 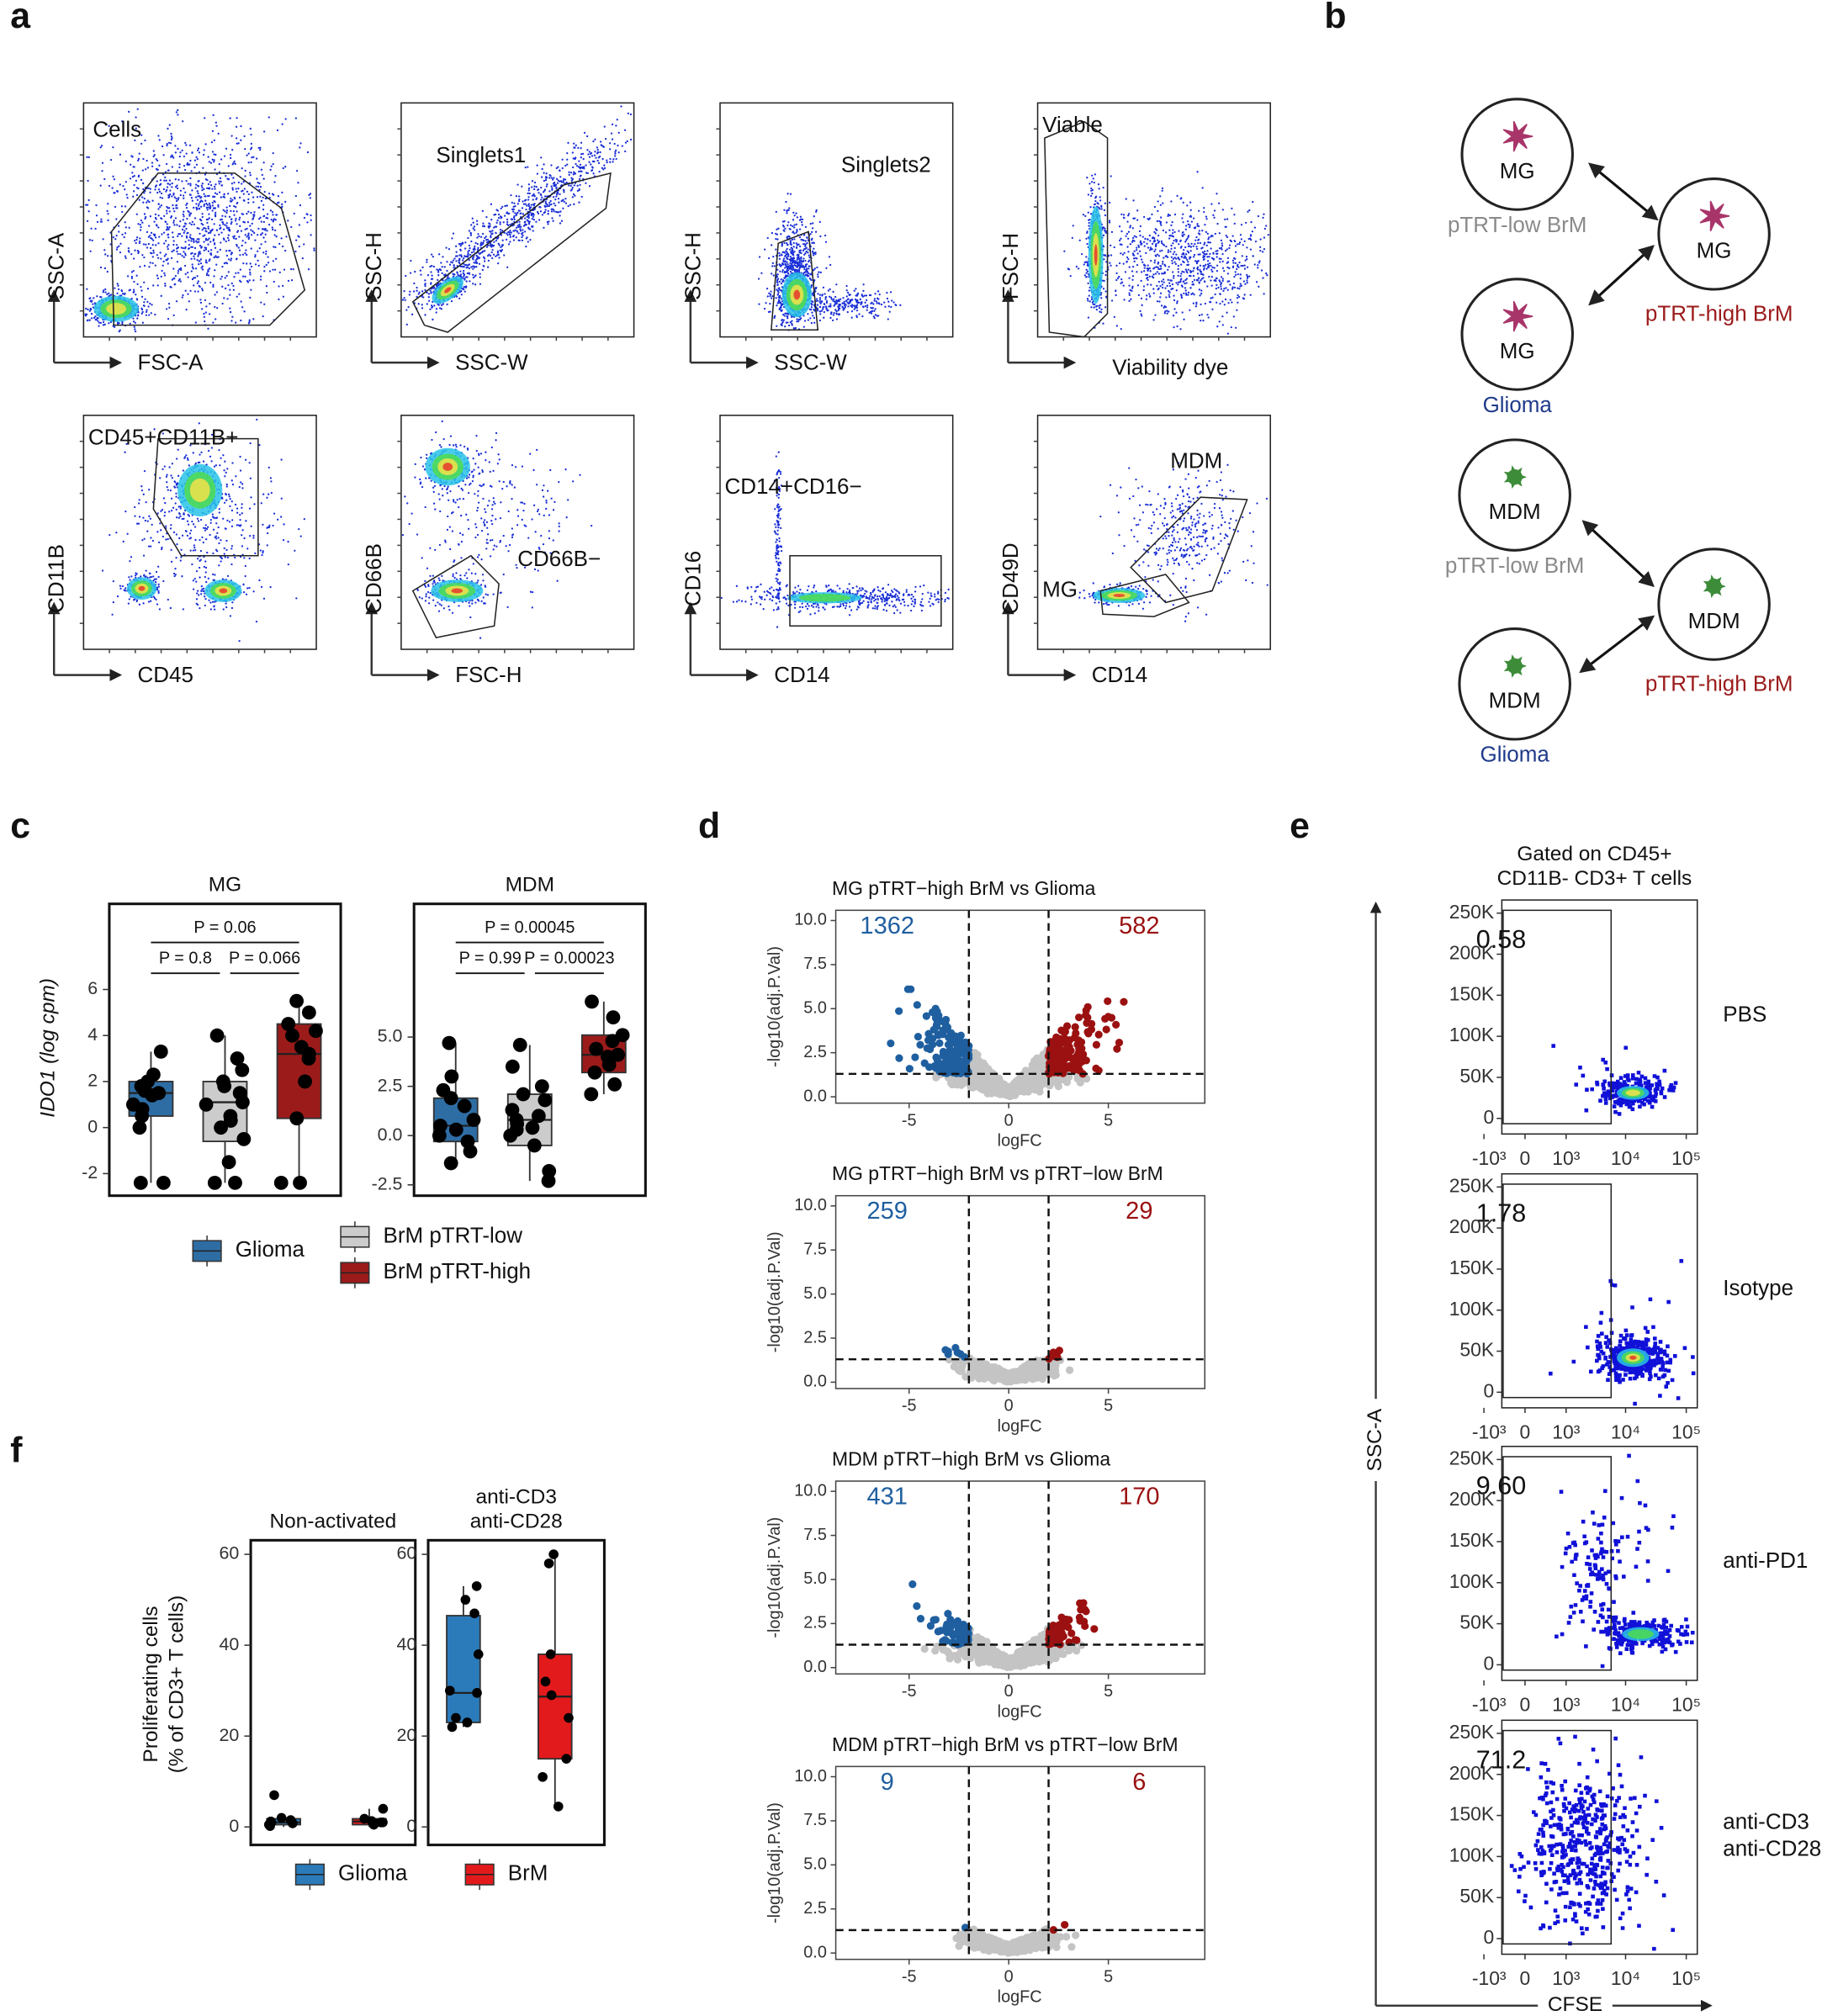 What do you see at coordinates (815, 1096) in the screenshot?
I see `y-tick-label: 0.0` at bounding box center [815, 1096].